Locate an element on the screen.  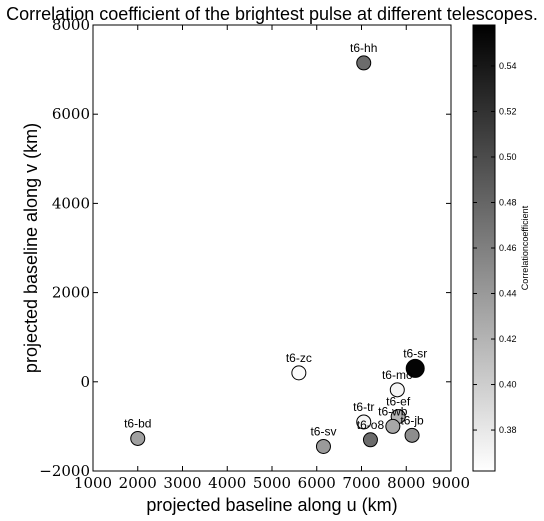
x-tick-label: 1000 is located at coordinates (93, 483).